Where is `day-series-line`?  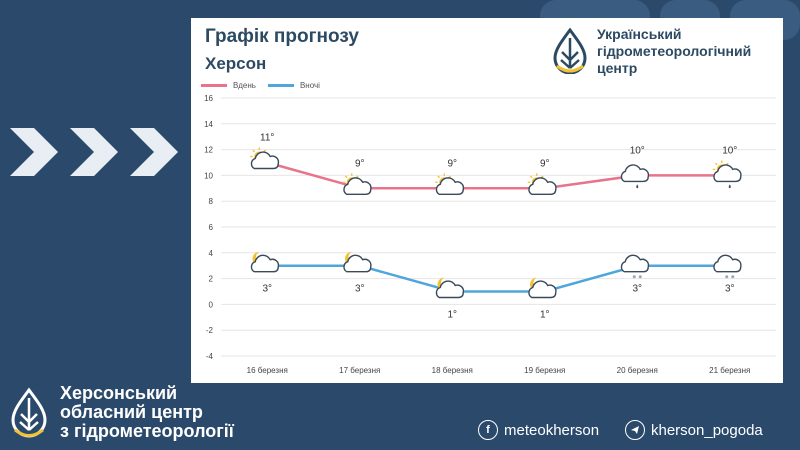 day-series-line is located at coordinates (498, 175).